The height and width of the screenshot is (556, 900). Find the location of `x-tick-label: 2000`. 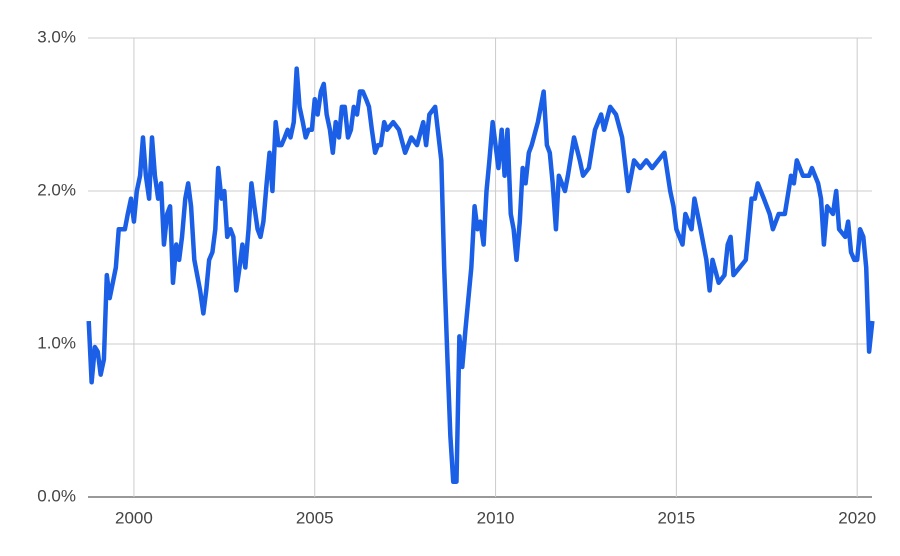

x-tick-label: 2000 is located at coordinates (134, 517).